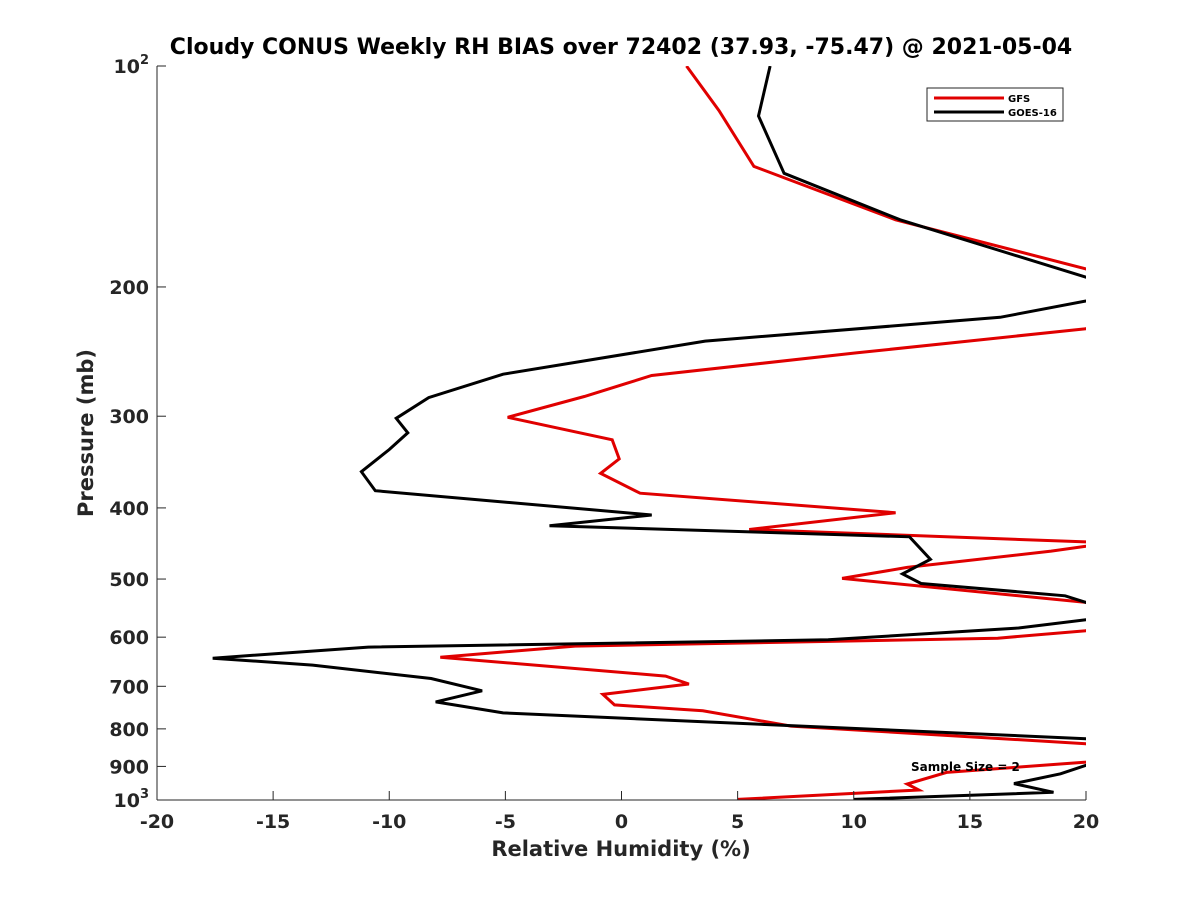 The image size is (1200, 900). Describe the element at coordinates (157, 822) in the screenshot. I see `x-tick-label: -20` at that location.